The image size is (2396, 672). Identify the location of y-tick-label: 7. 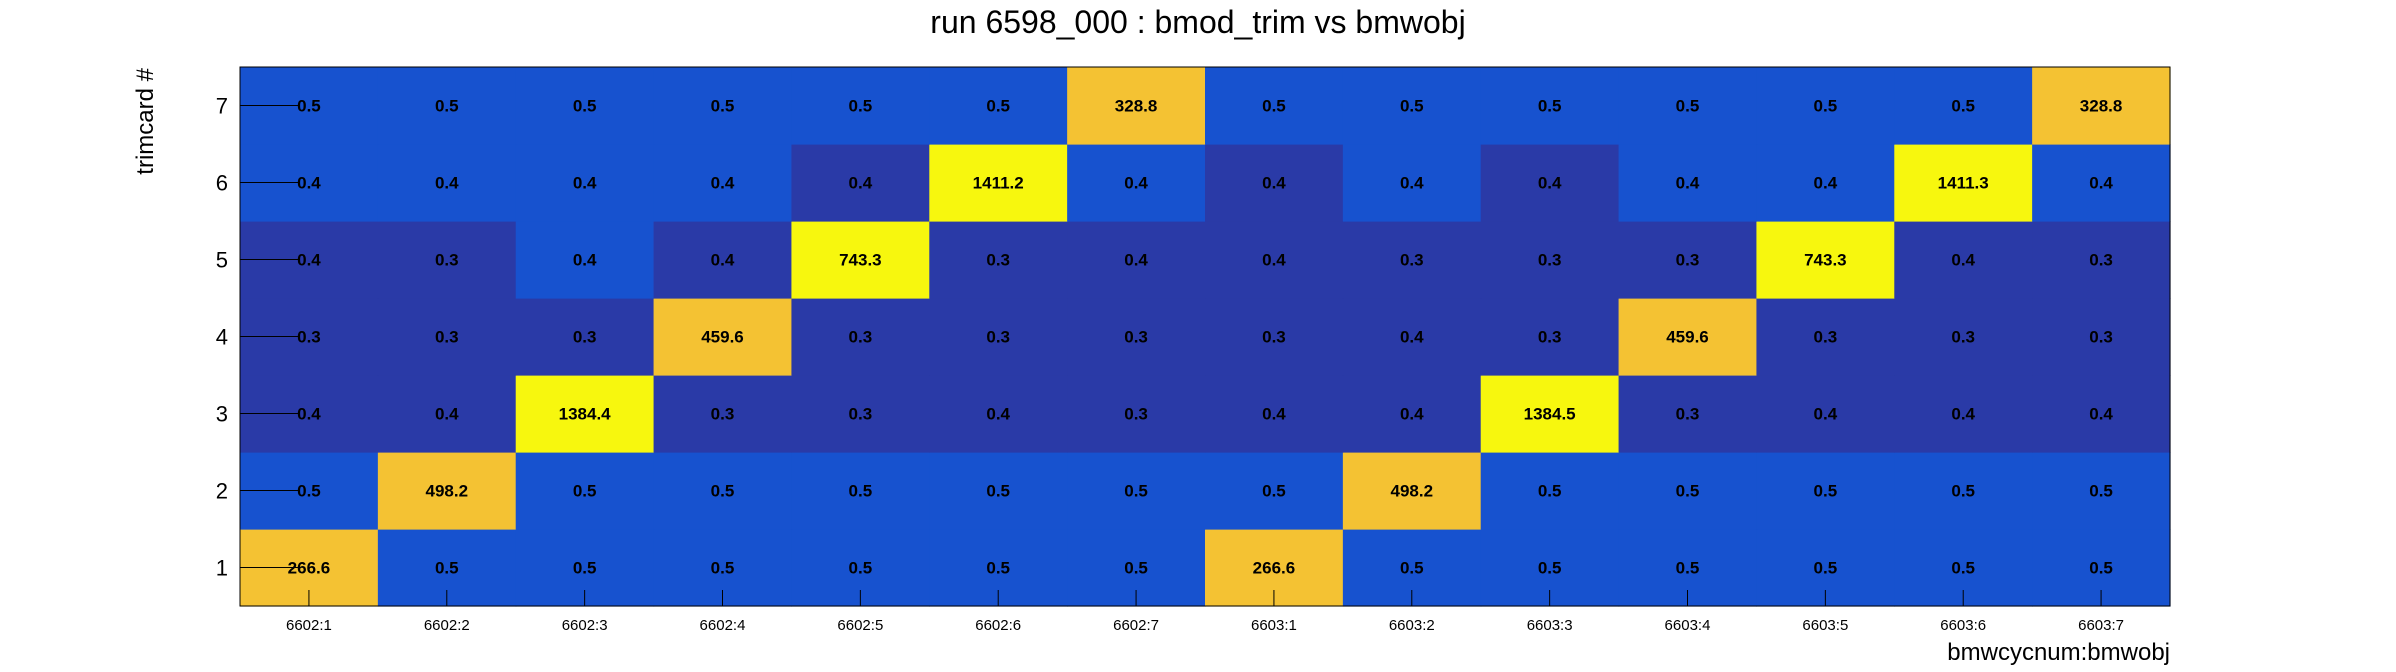
(222, 106).